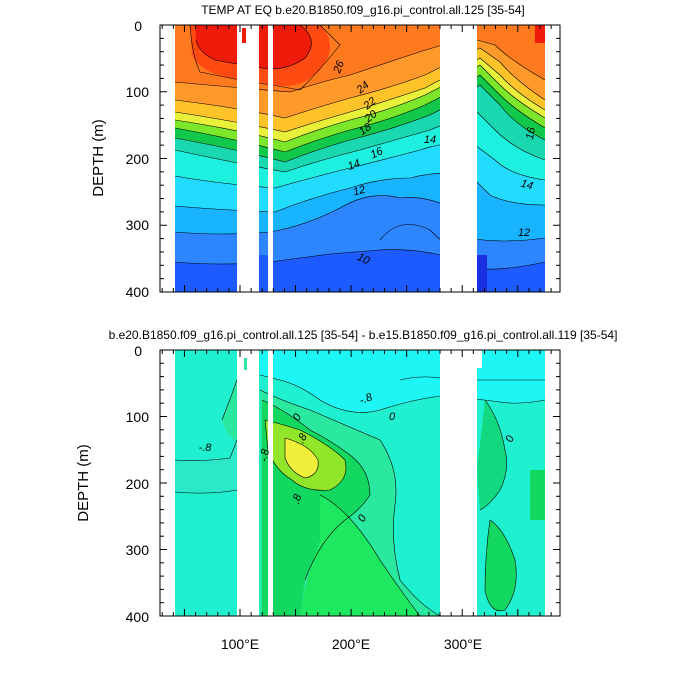 The height and width of the screenshot is (700, 700). What do you see at coordinates (98, 158) in the screenshot?
I see `top-y-axis-label: DEPTH (m)` at bounding box center [98, 158].